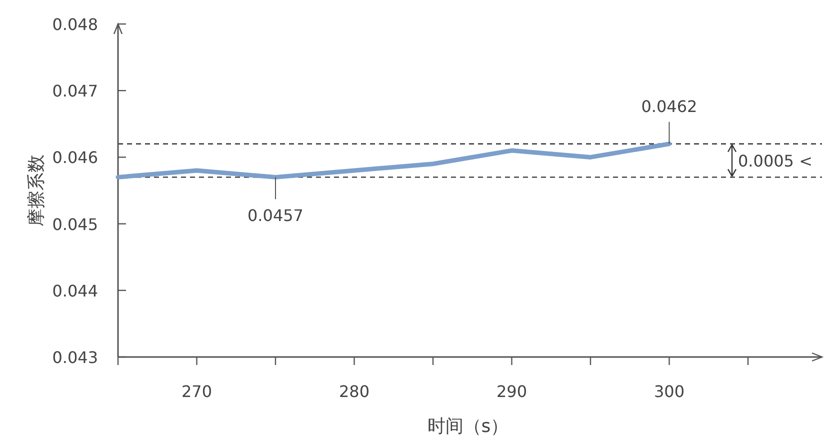 This screenshot has width=826, height=439. I want to click on annotation: 0.0462, so click(669, 106).